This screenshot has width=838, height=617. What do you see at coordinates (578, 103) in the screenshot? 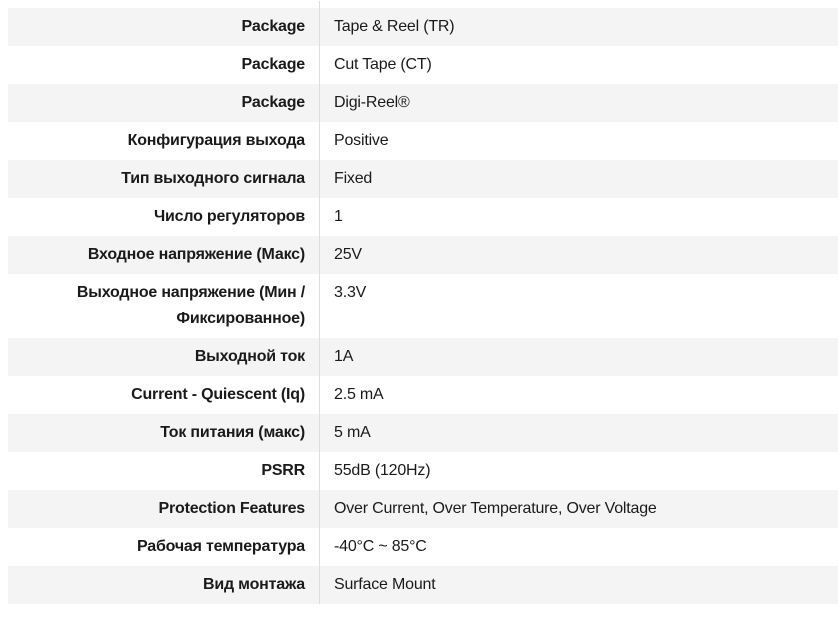
I see `attribute-value: Digi-Reel®` at bounding box center [578, 103].